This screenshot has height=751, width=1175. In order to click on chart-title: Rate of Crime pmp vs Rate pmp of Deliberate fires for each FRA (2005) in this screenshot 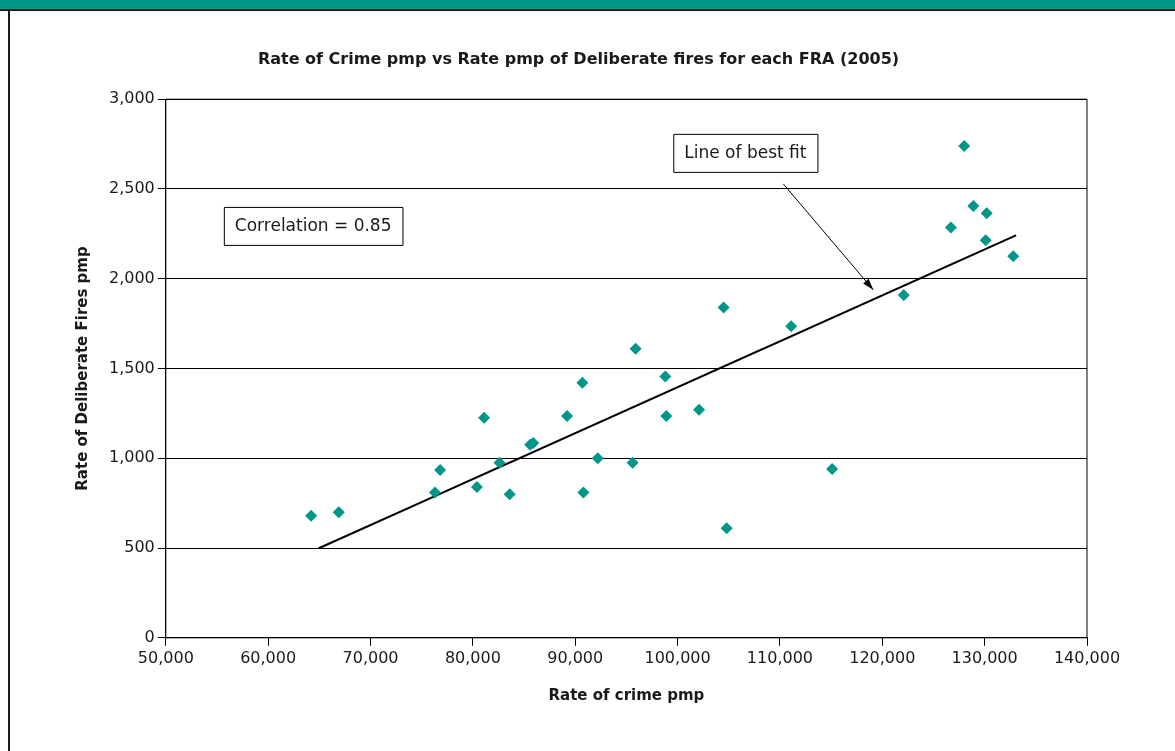, I will do `click(578, 58)`.